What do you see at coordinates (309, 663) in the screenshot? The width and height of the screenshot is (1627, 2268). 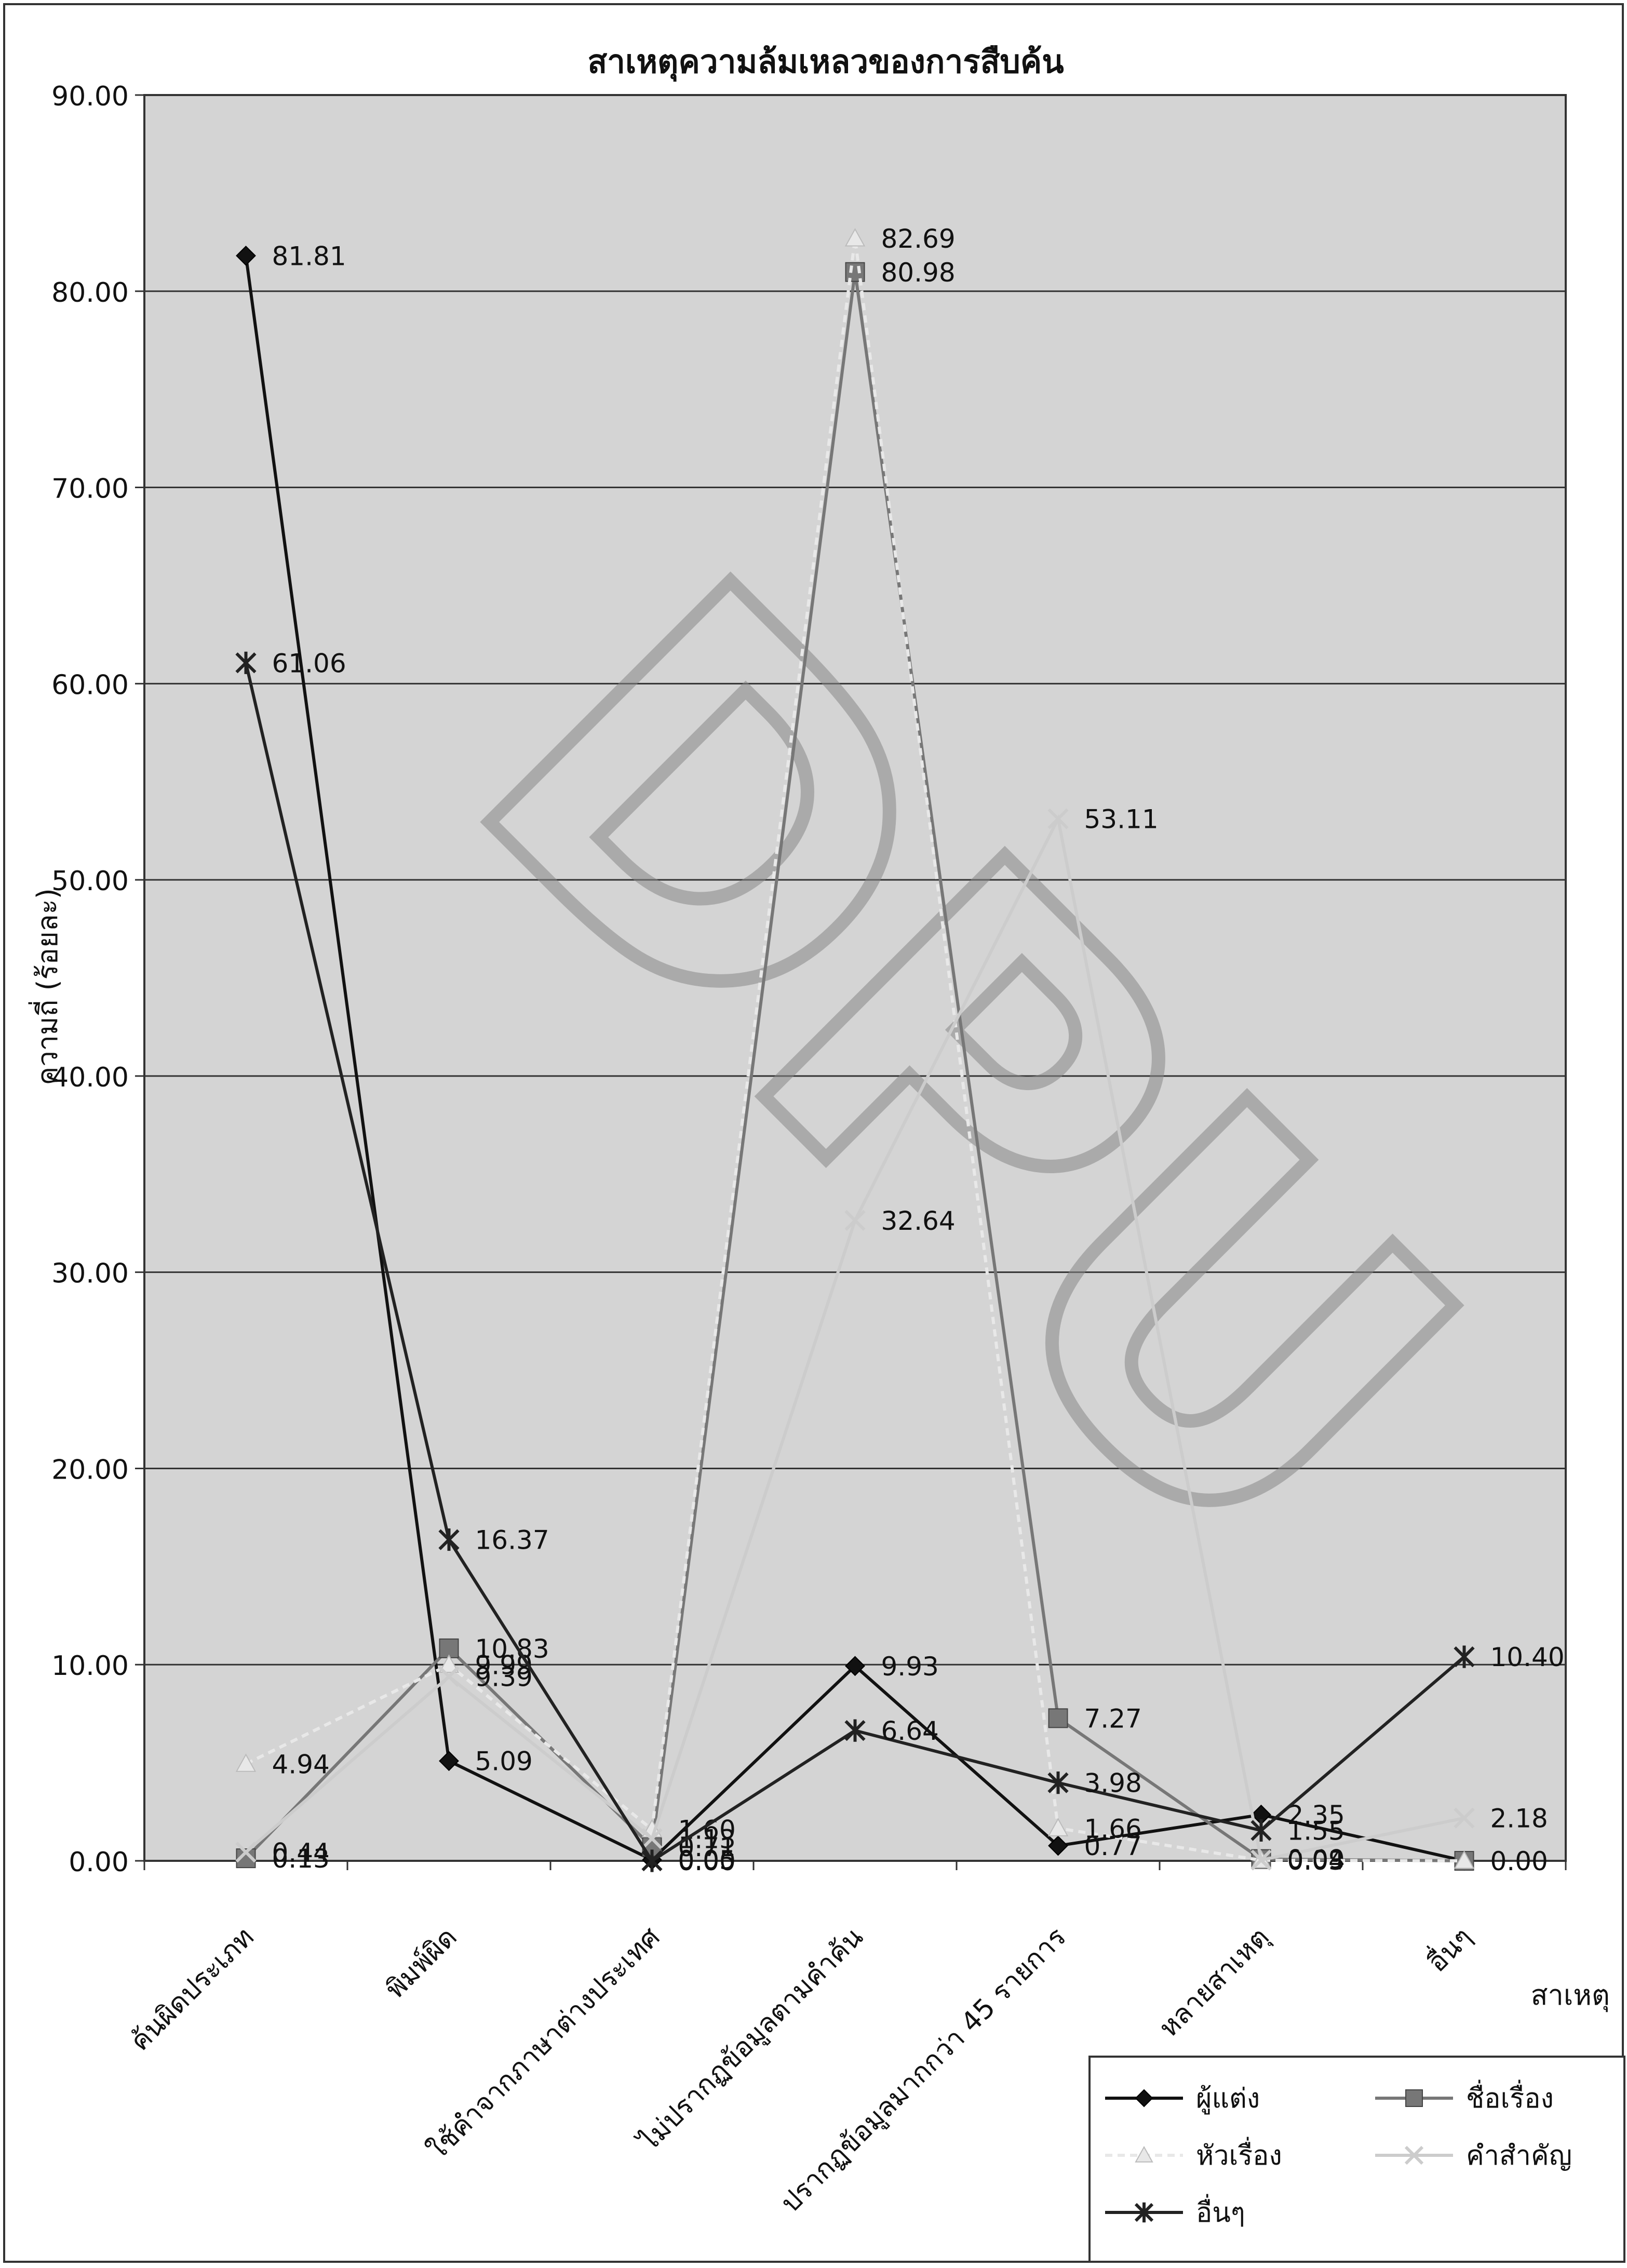 I see `data-label: 61.06` at bounding box center [309, 663].